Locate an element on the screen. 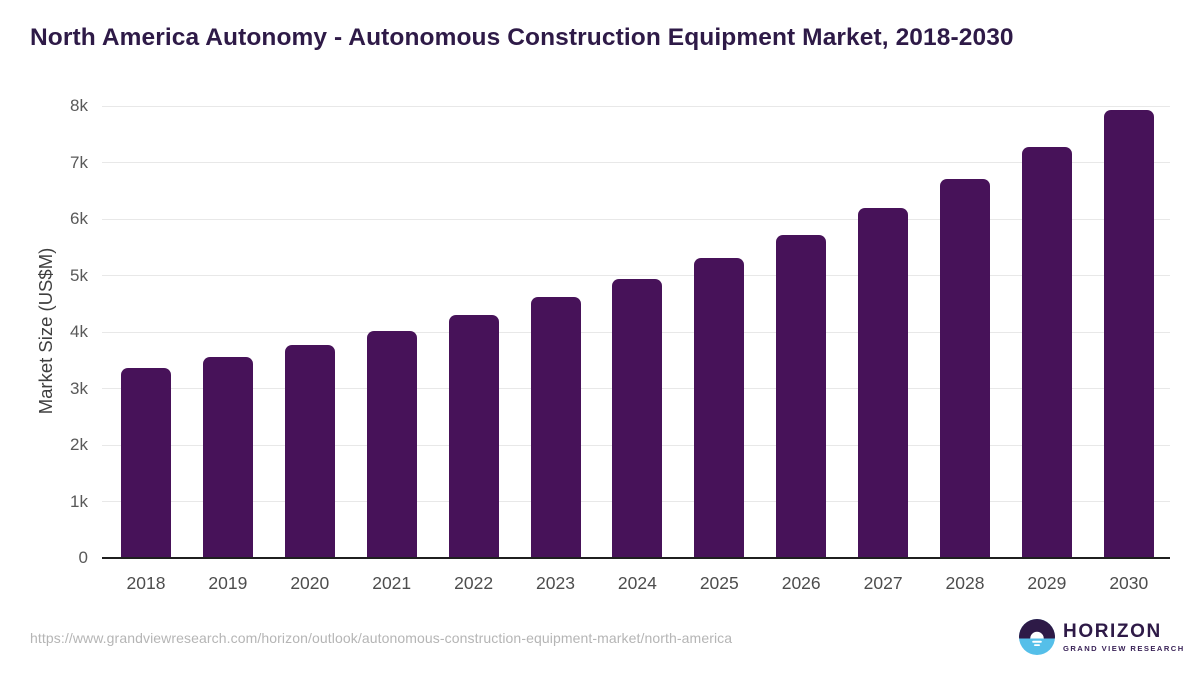  x-tick-label-2025: 2025 is located at coordinates (719, 583).